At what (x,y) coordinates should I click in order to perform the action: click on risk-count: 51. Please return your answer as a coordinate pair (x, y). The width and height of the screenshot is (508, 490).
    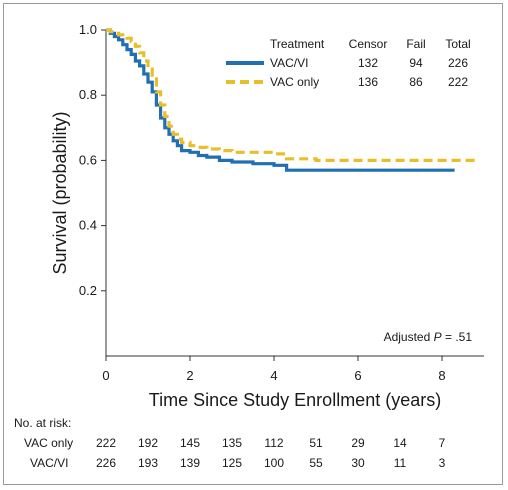
    Looking at the image, I should click on (316, 443).